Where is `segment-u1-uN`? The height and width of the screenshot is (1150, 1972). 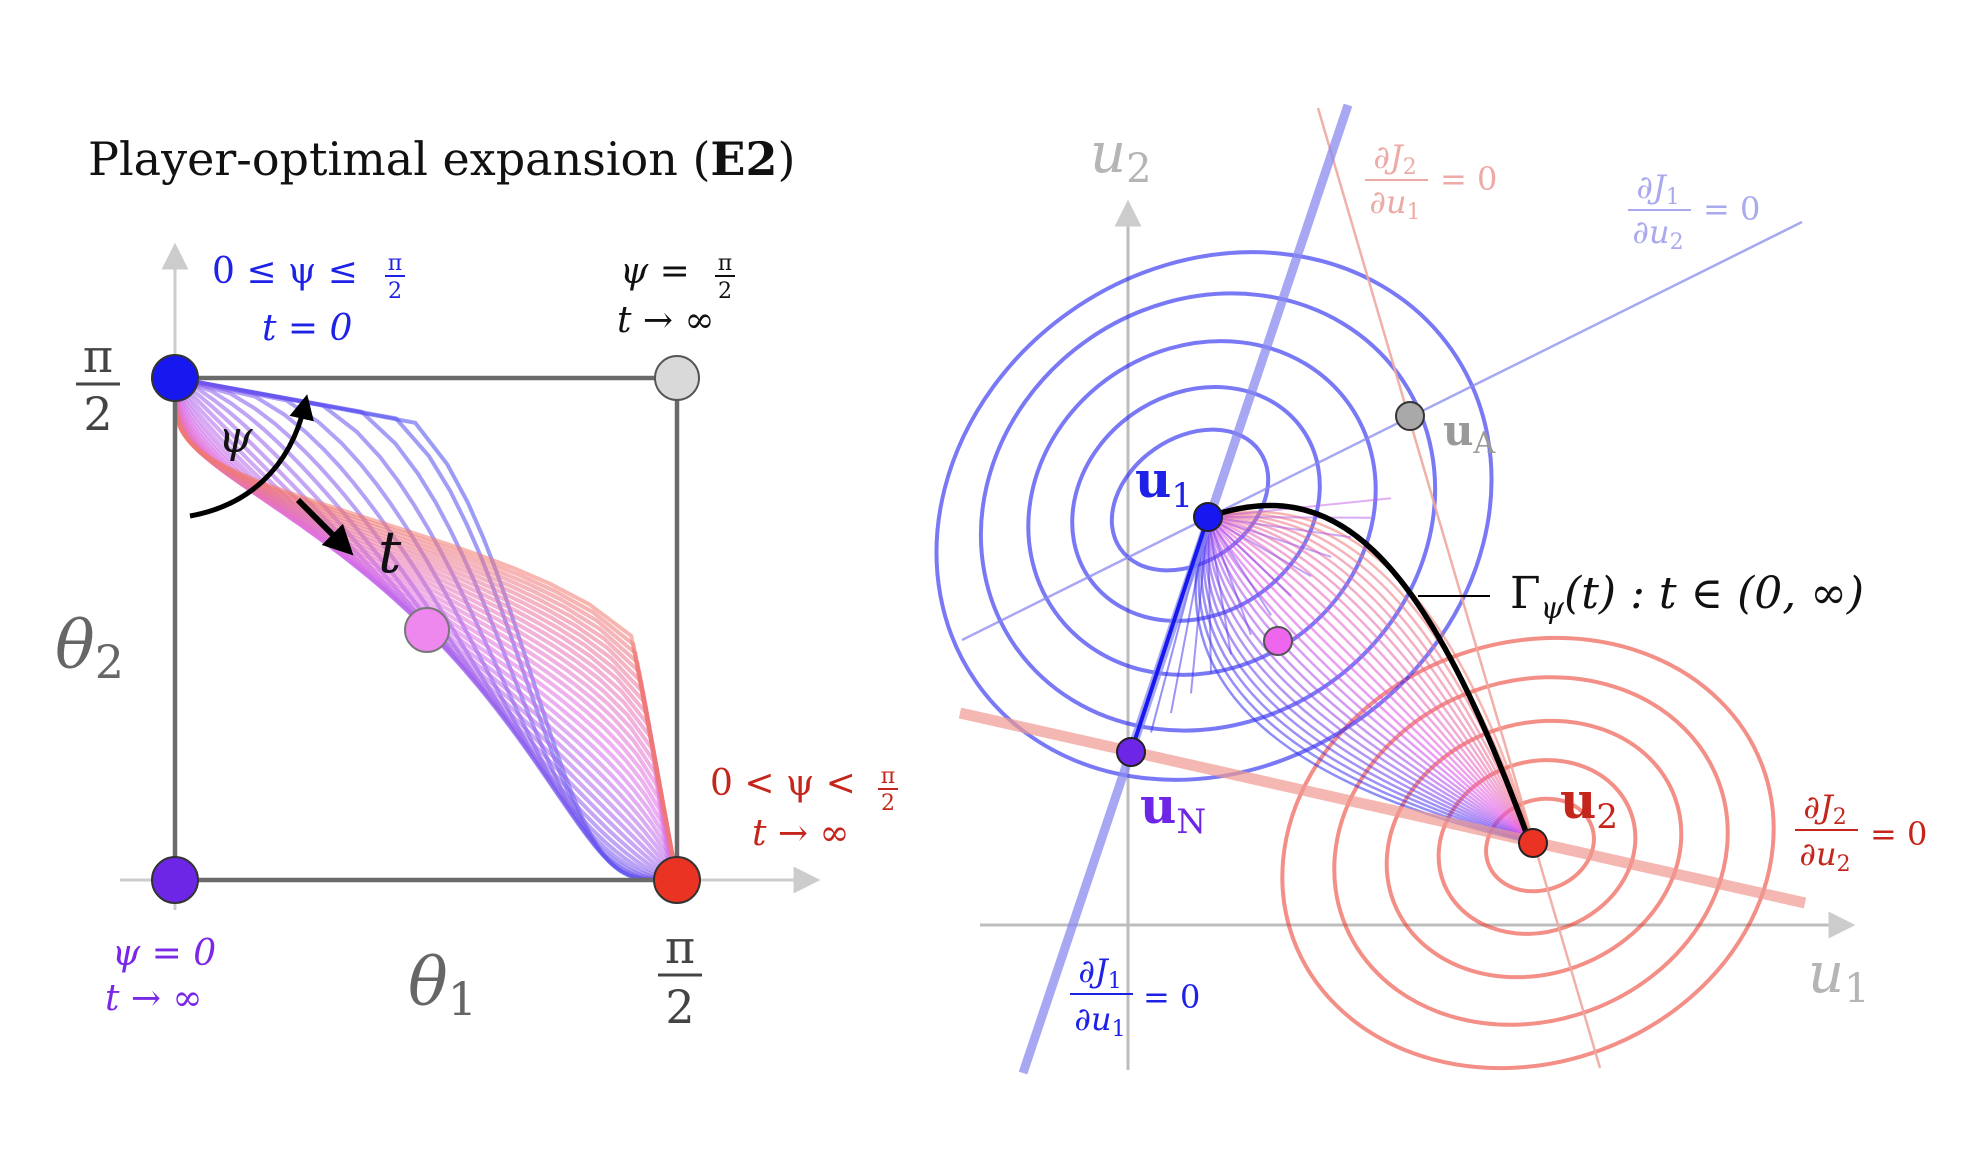 segment-u1-uN is located at coordinates (1169, 634).